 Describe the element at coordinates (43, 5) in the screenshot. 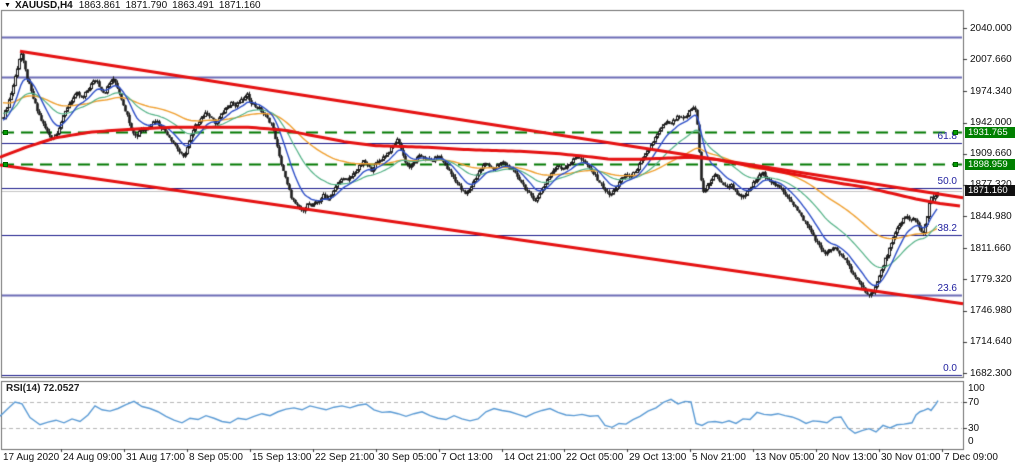

I see `chart-symbol-period: XAUUSD,H4` at that location.